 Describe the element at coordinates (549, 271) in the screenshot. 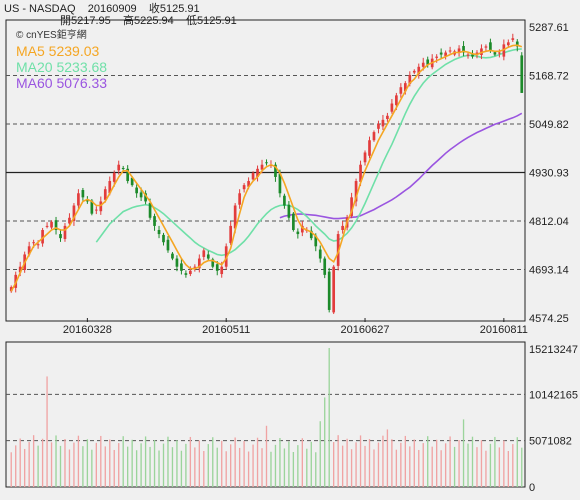

I see `price-y-tick-label: 4693.14` at that location.